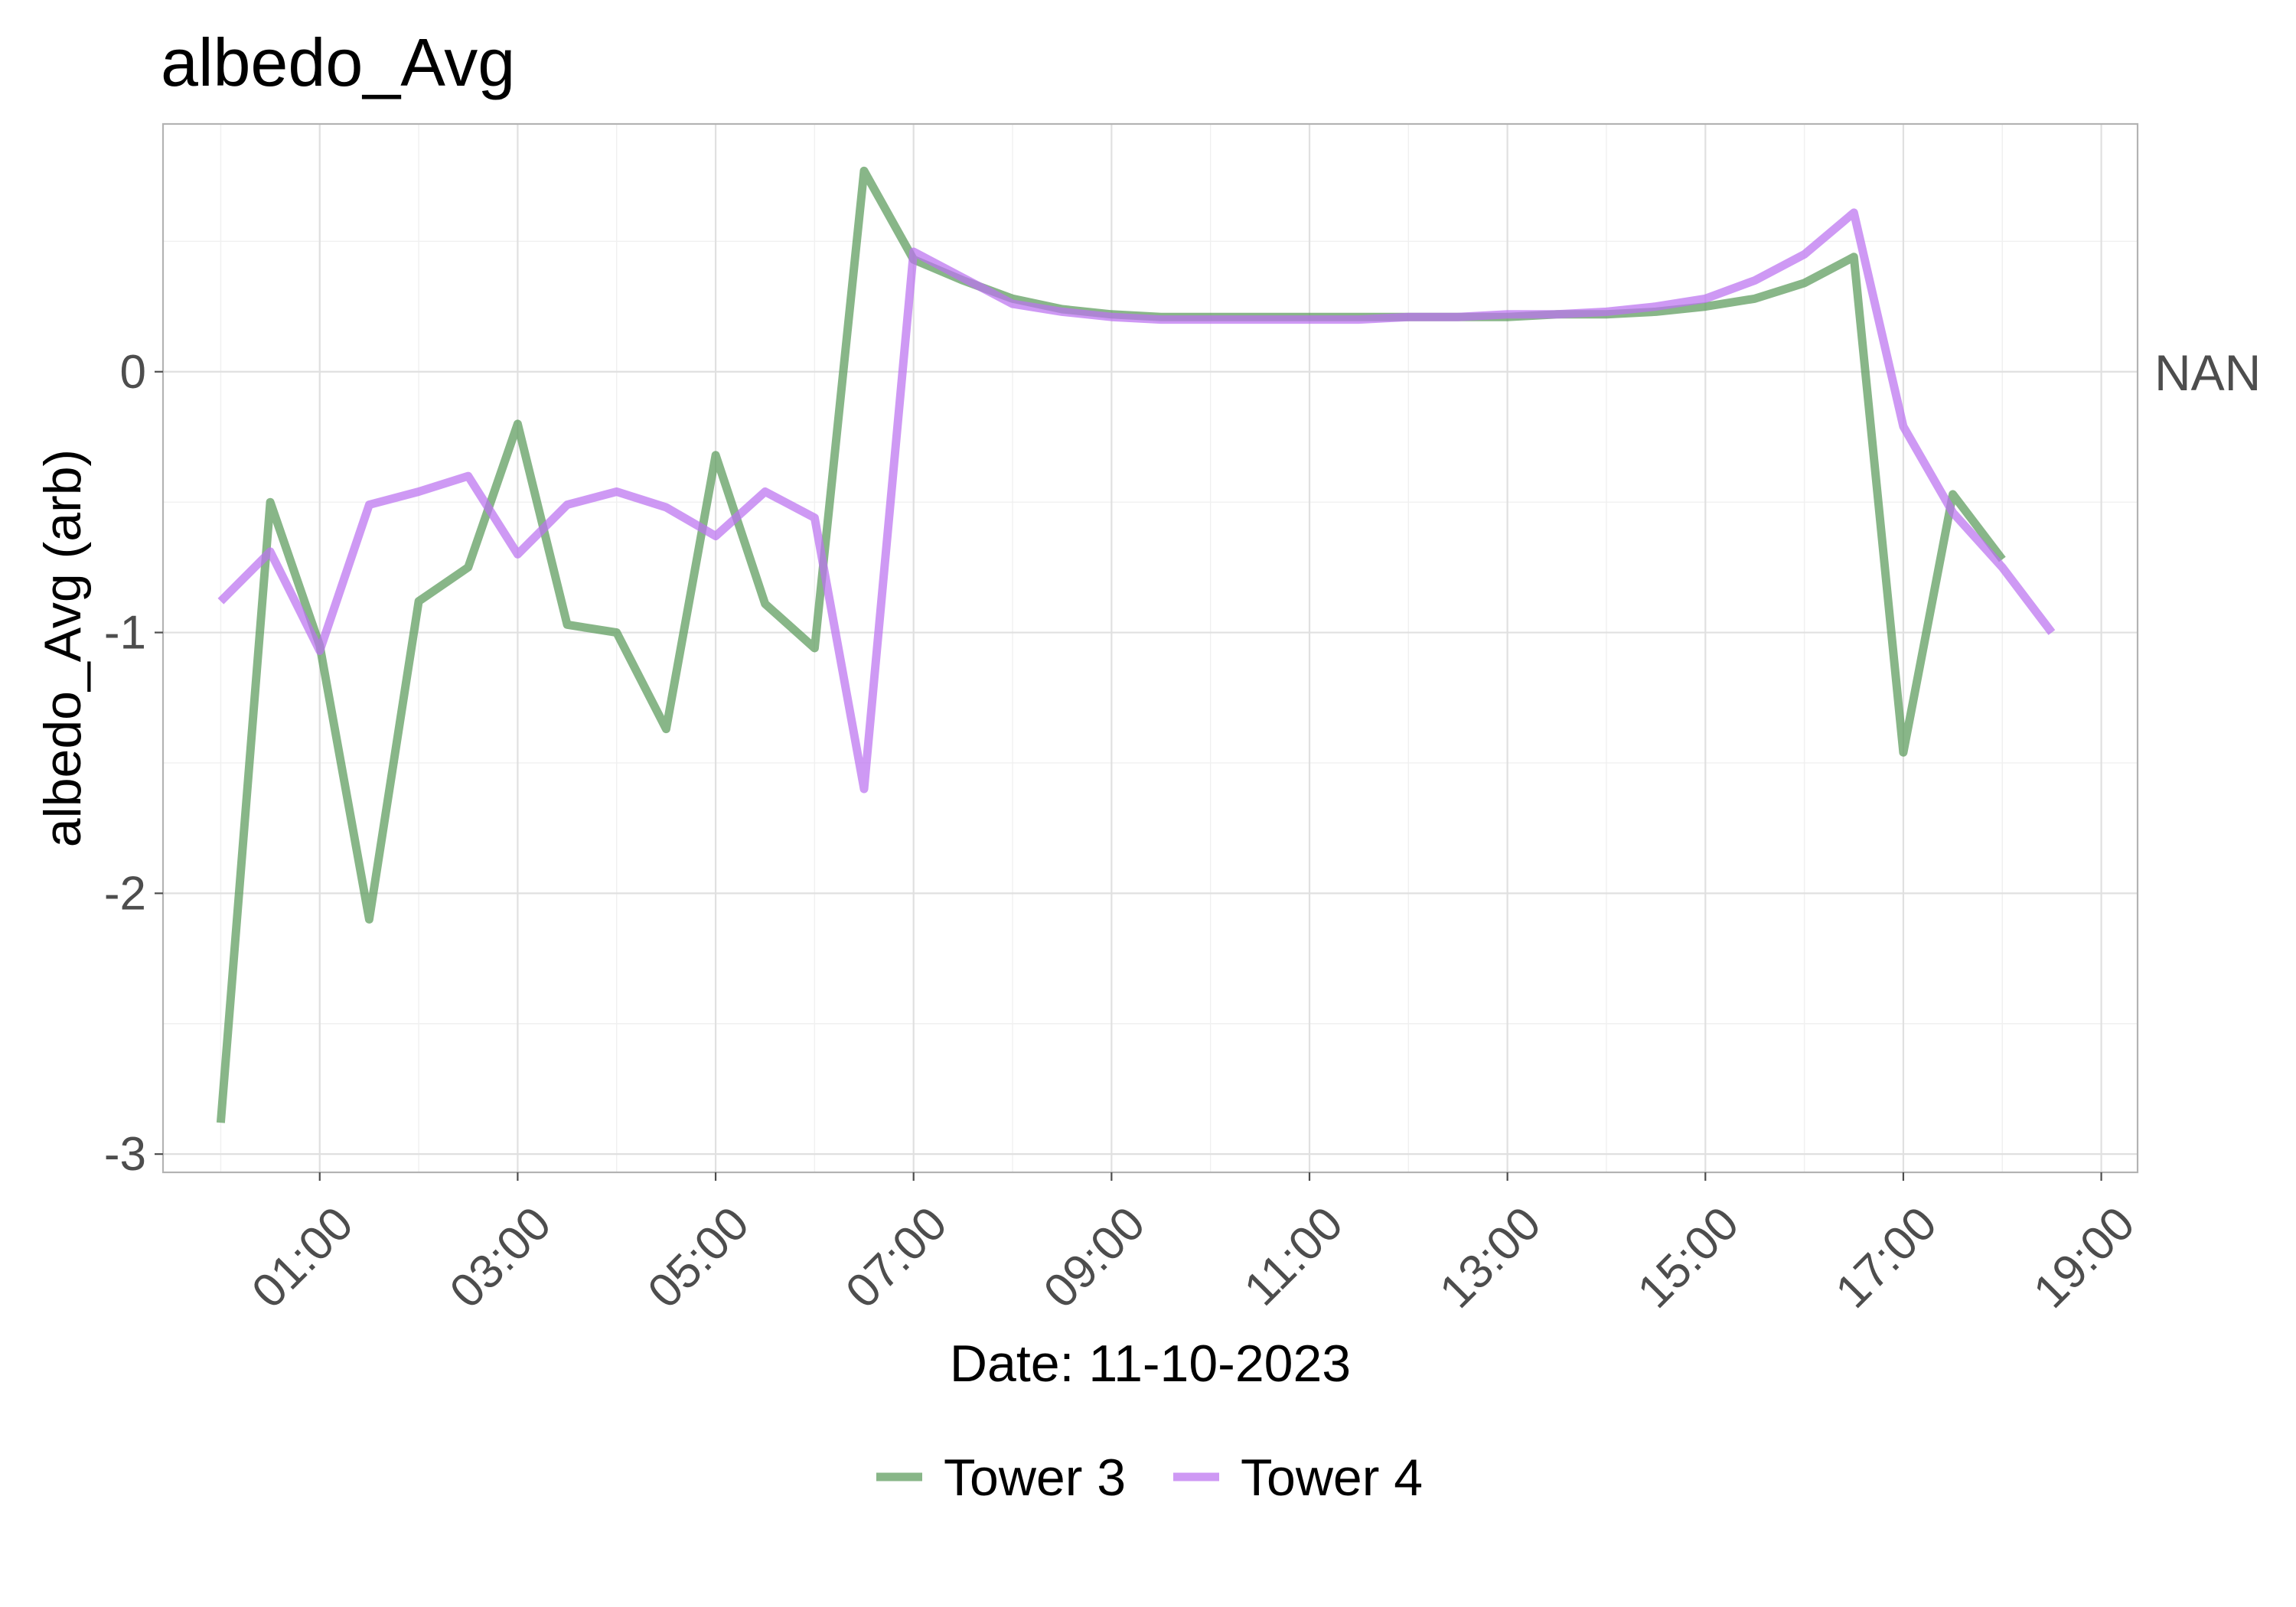 Image resolution: width=2296 pixels, height=1607 pixels. What do you see at coordinates (1035, 1478) in the screenshot?
I see `legend-label-tower-3: Tower 3` at bounding box center [1035, 1478].